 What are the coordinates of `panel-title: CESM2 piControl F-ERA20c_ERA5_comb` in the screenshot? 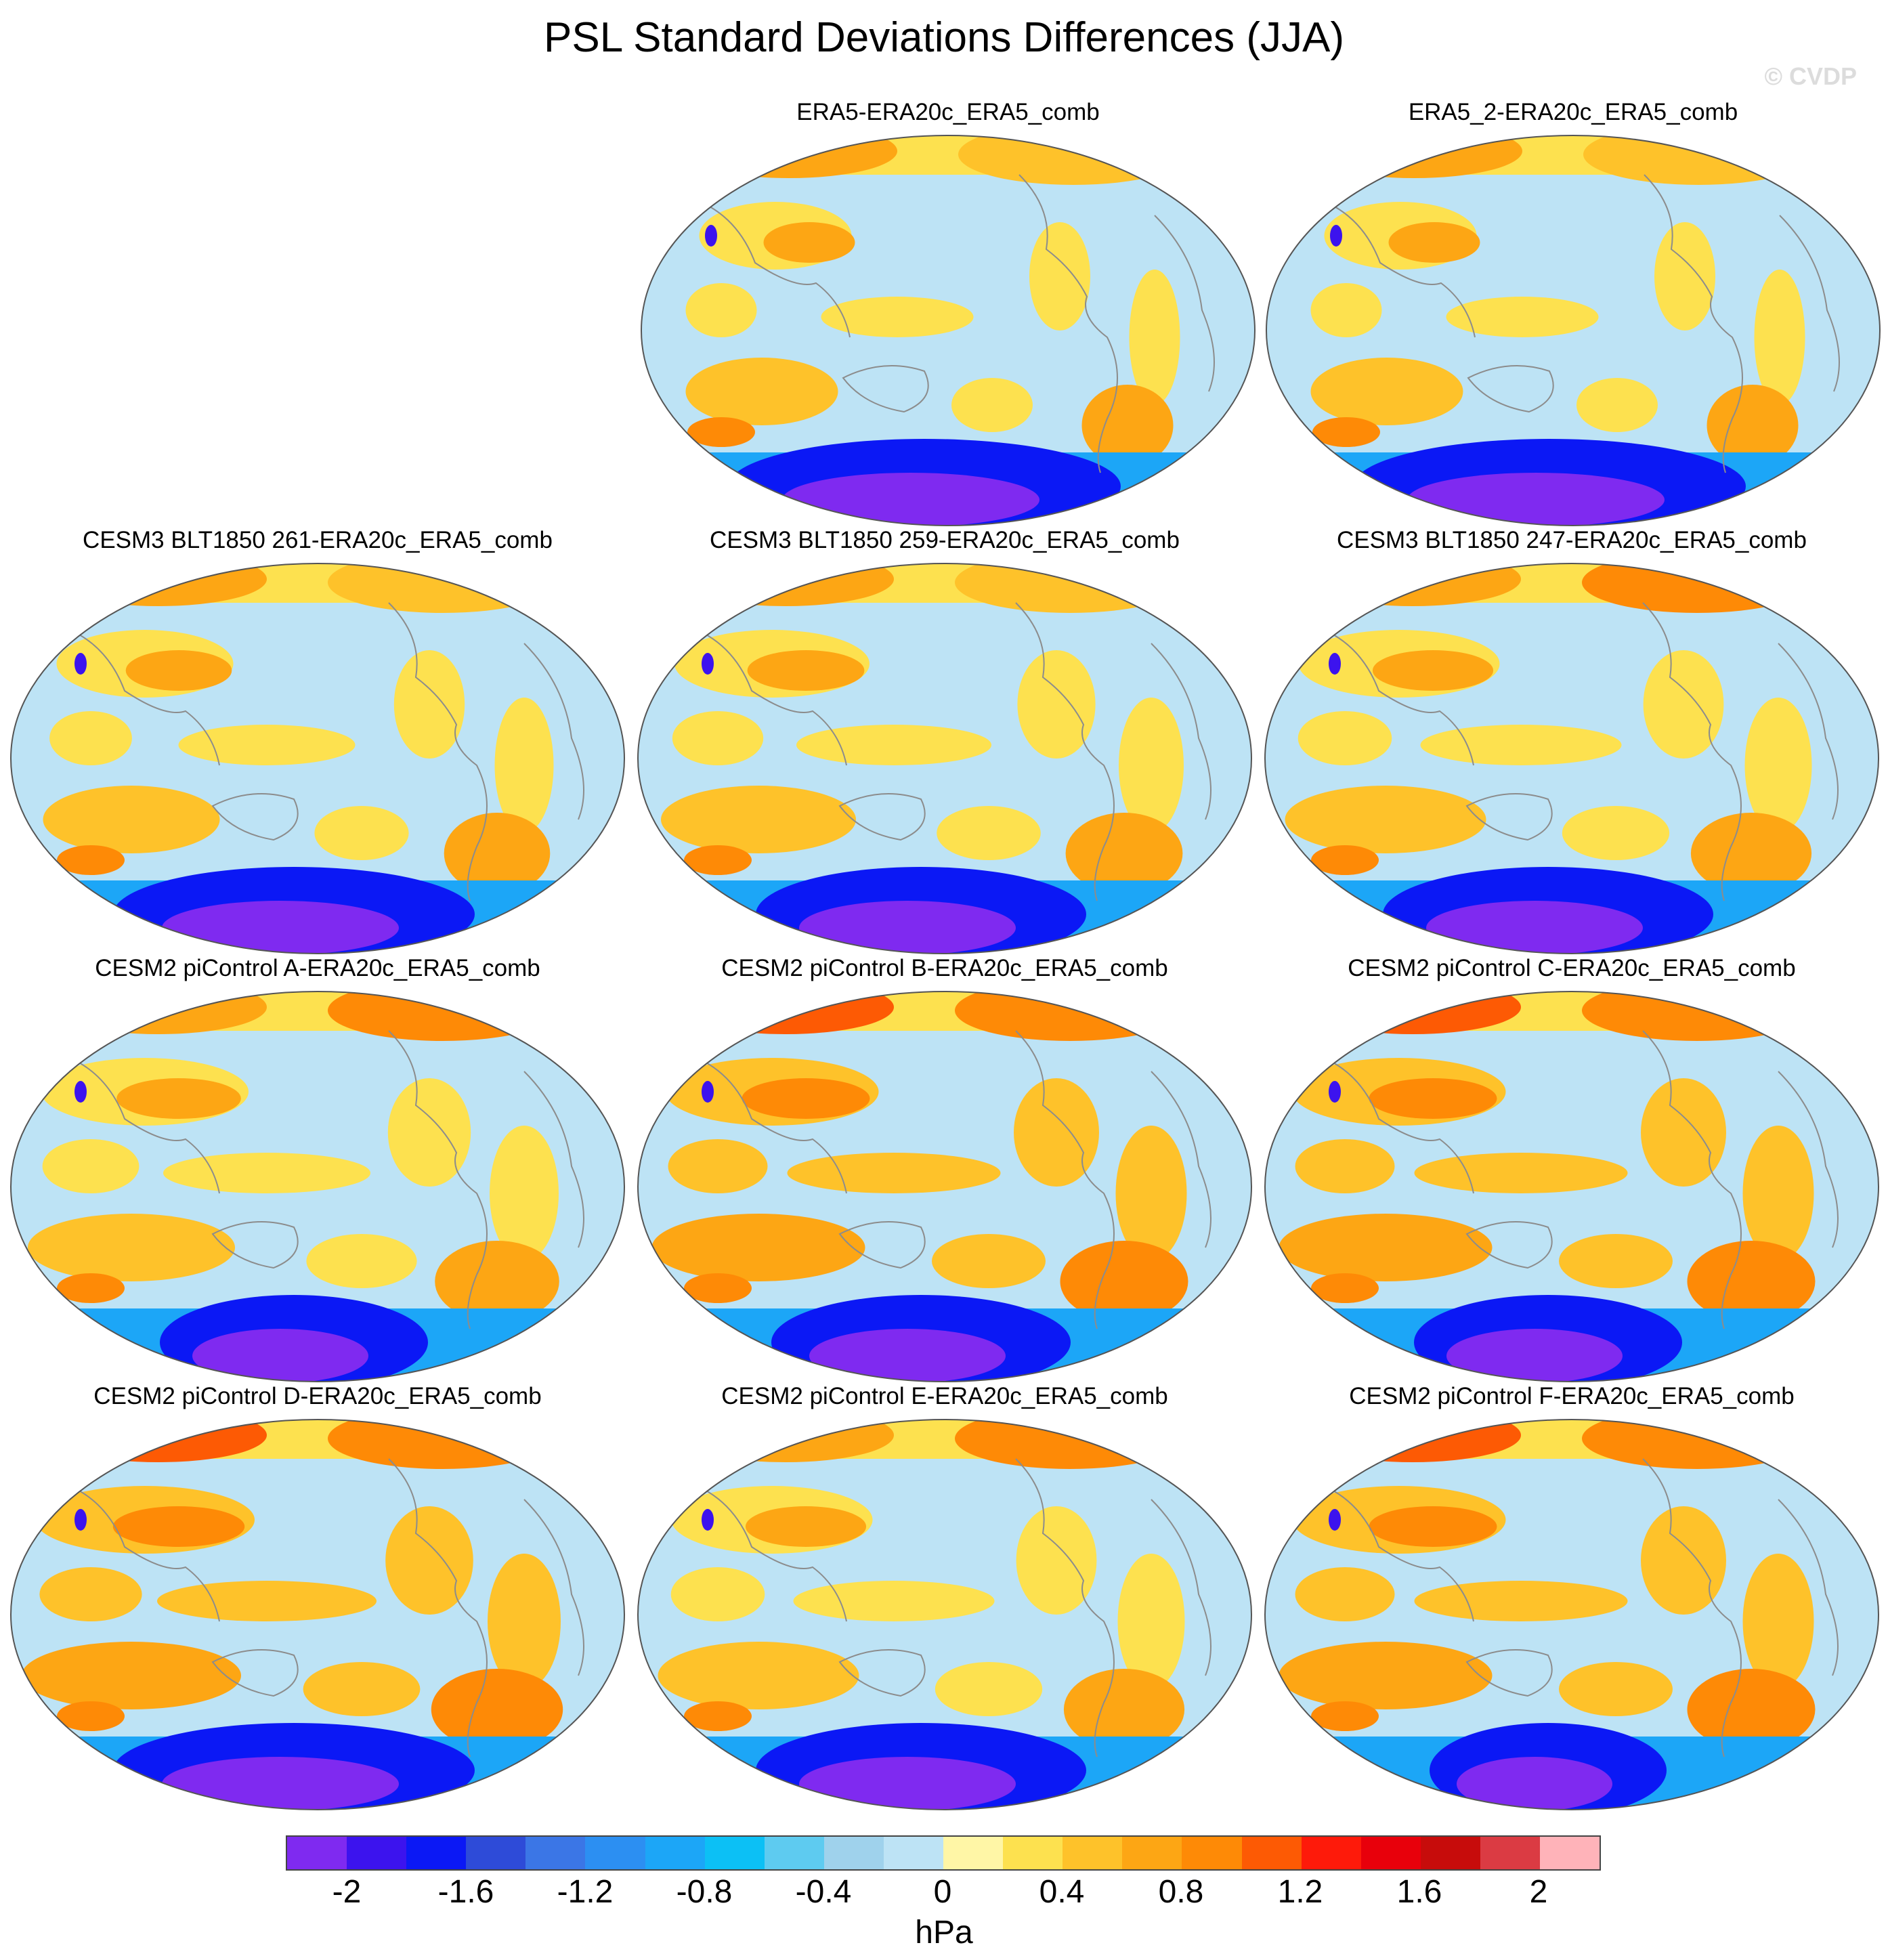 It's located at (1572, 1396).